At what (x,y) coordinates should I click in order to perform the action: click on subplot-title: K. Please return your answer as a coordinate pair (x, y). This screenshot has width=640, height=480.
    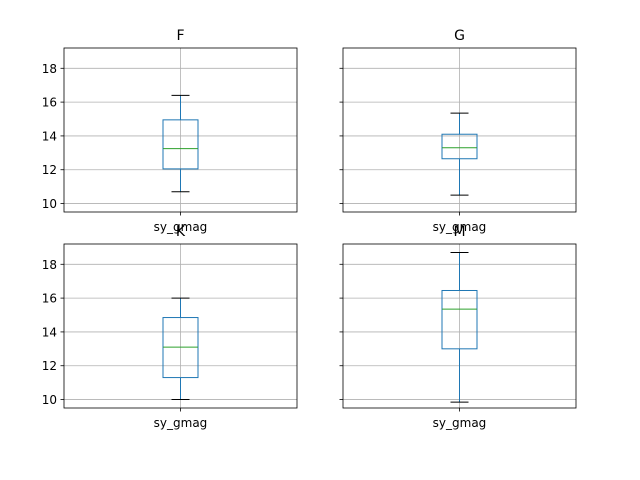
    Looking at the image, I should click on (181, 232).